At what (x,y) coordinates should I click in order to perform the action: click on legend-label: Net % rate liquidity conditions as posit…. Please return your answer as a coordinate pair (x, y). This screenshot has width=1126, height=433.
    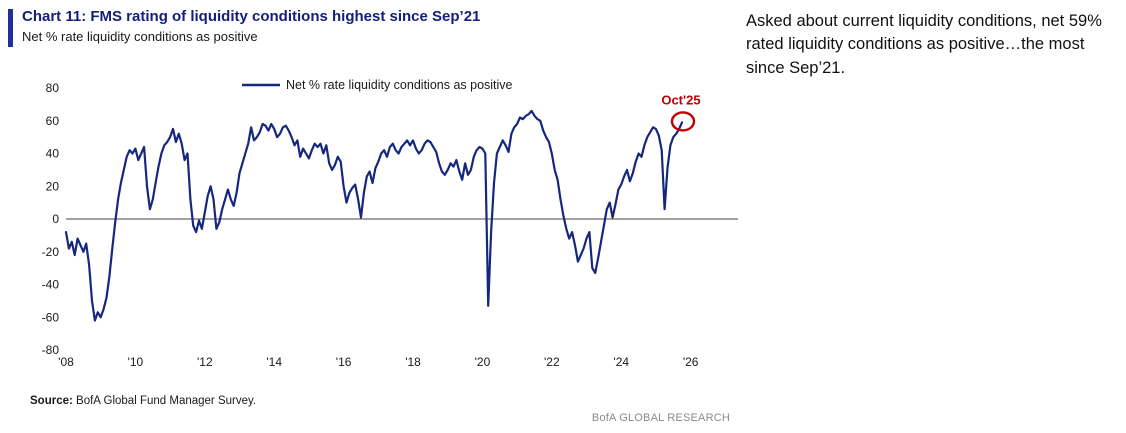
    Looking at the image, I should click on (399, 85).